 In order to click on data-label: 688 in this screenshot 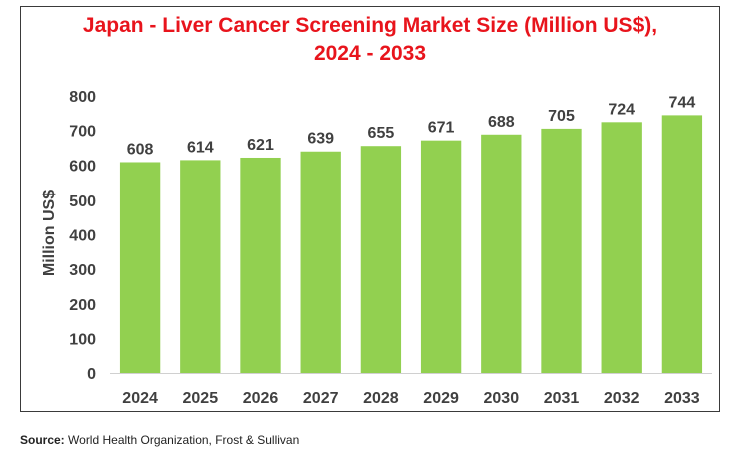, I will do `click(501, 122)`.